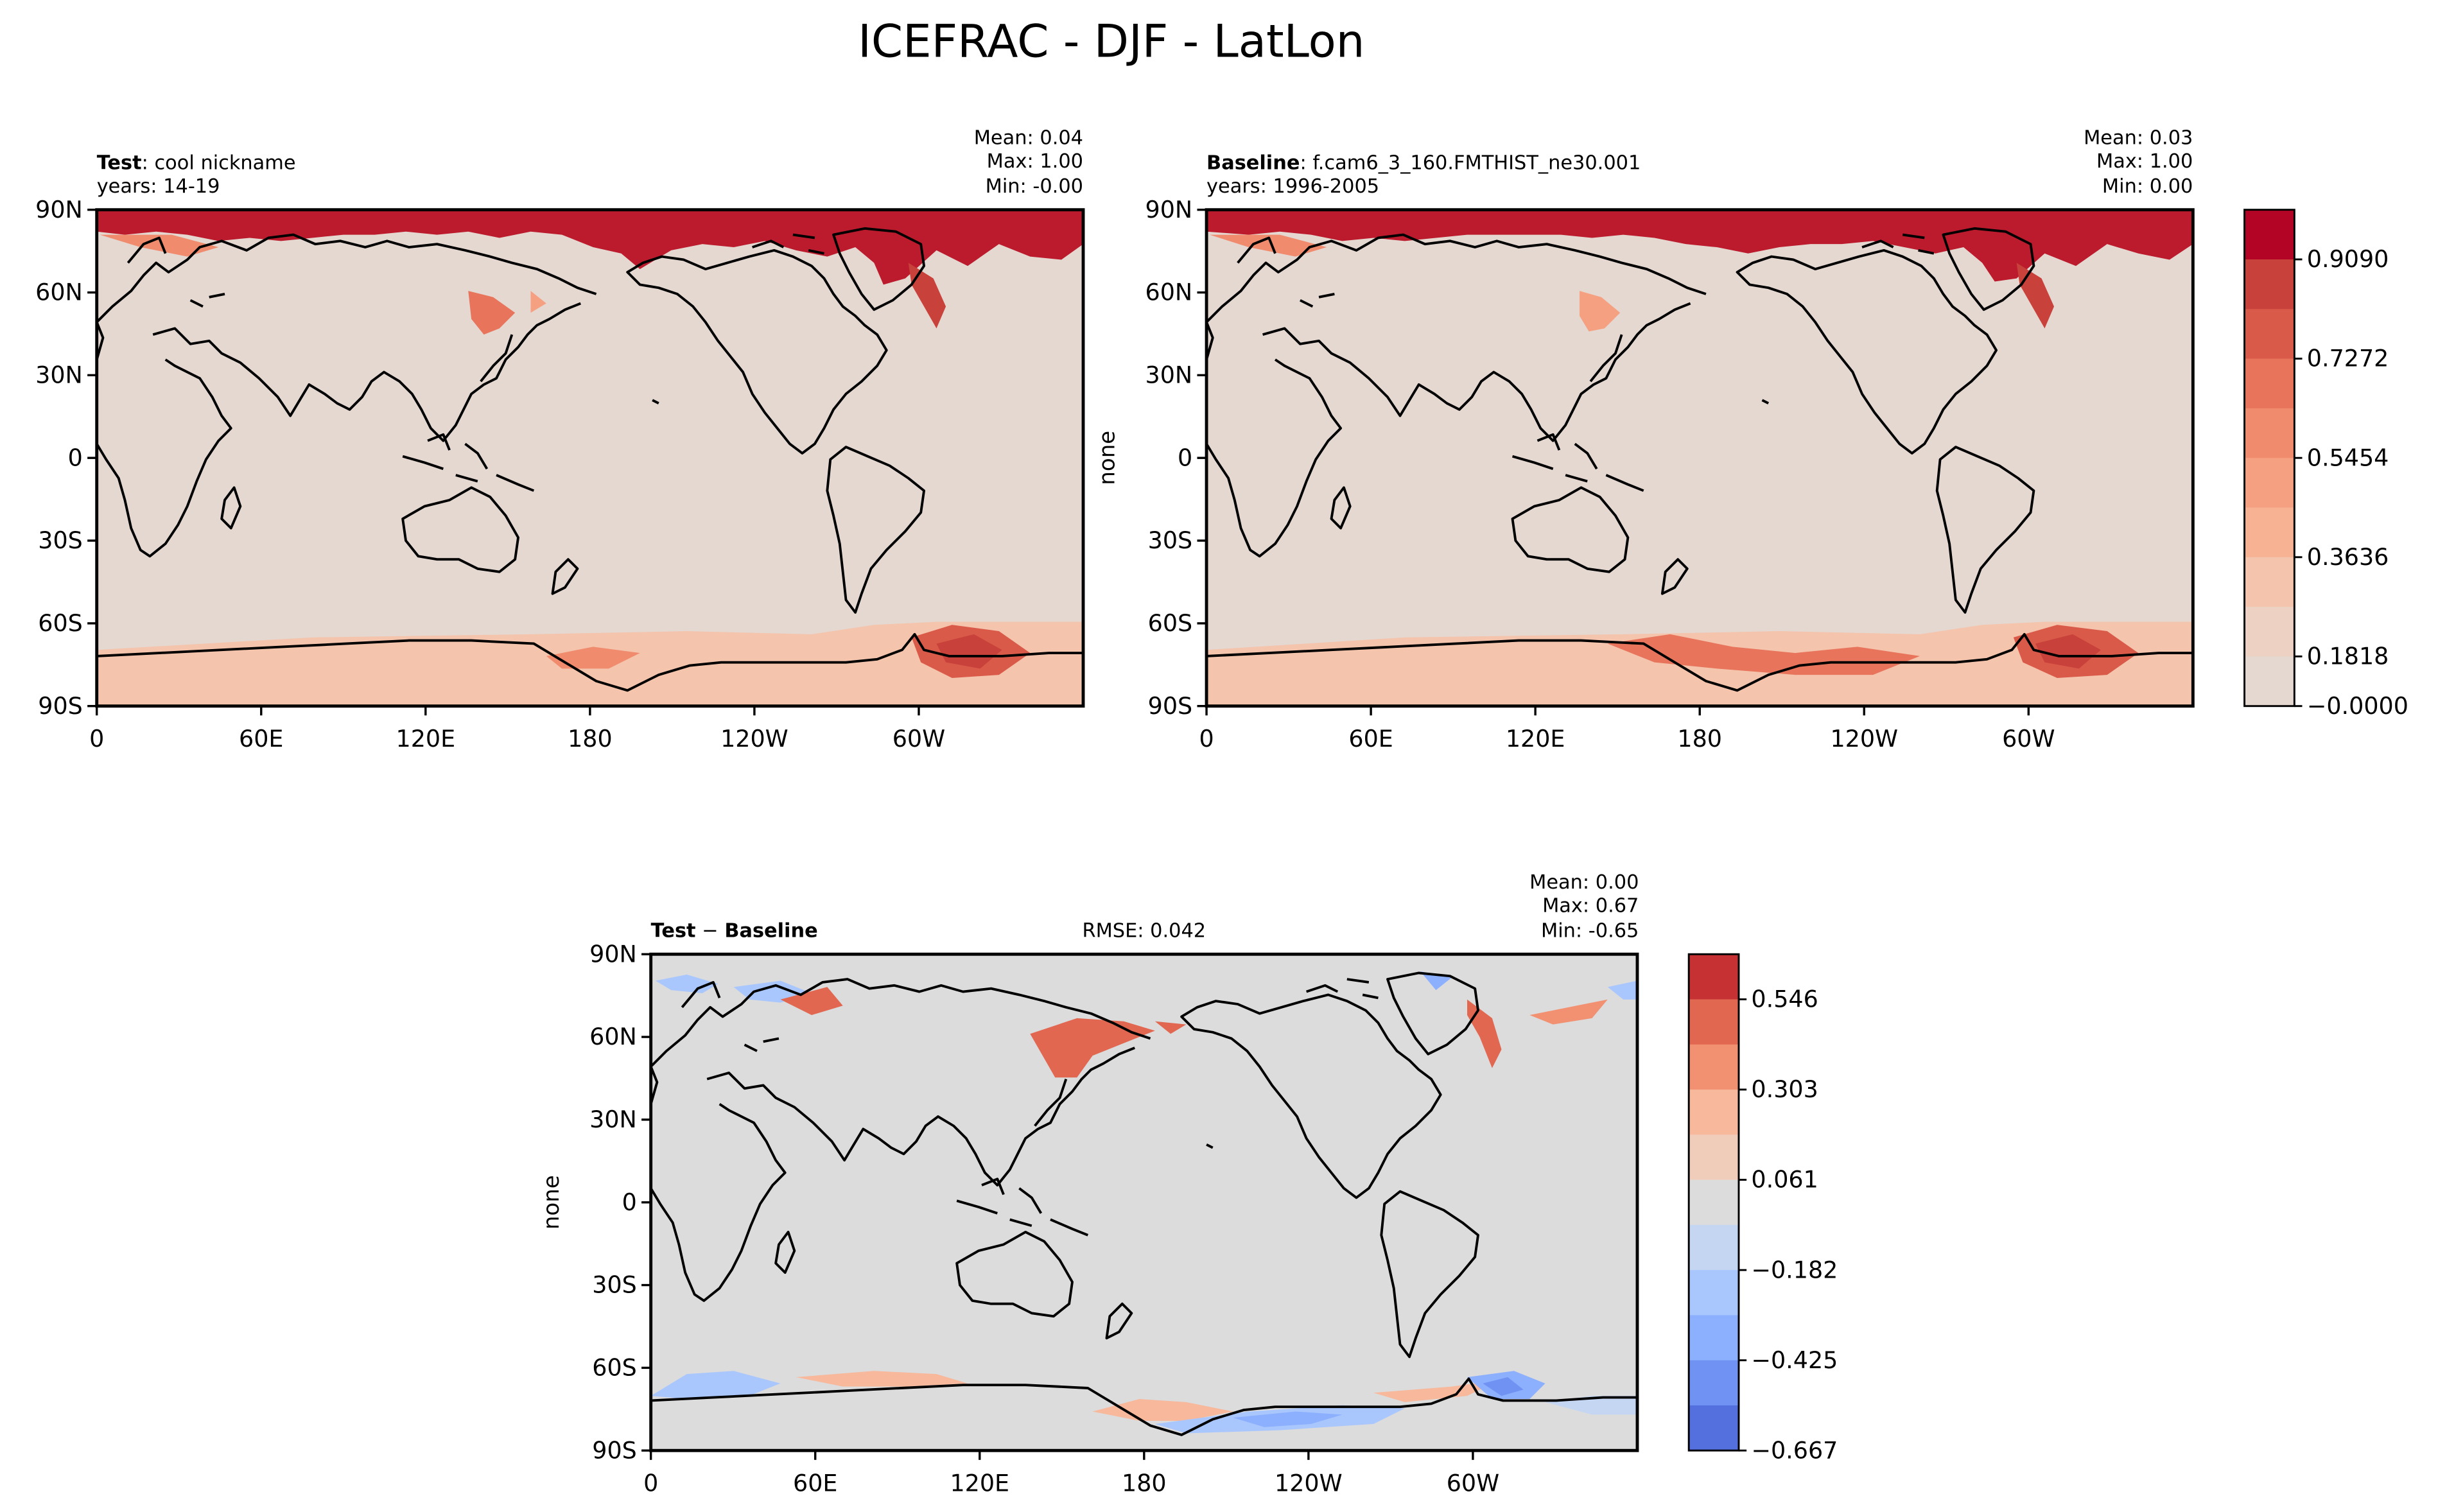  I want to click on figure-title: ICEFRAC - DJF - LatLon, so click(1111, 41).